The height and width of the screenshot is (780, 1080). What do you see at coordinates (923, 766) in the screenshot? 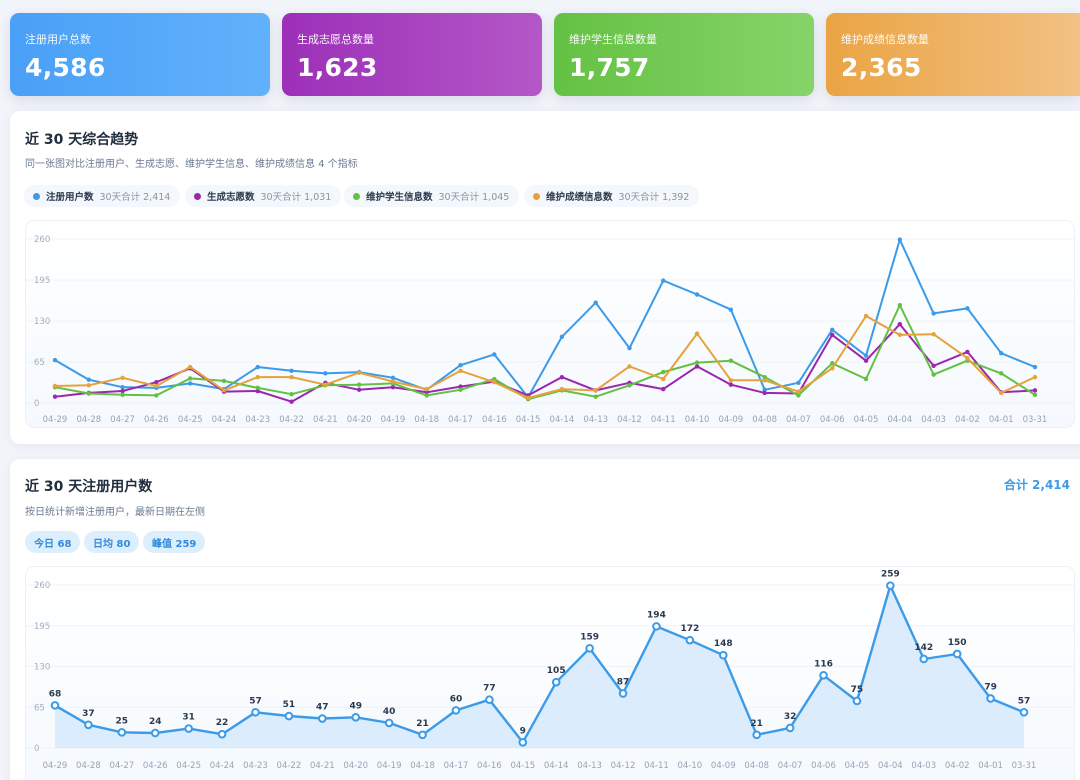
I see `x-tick-label: 04-03` at bounding box center [923, 766].